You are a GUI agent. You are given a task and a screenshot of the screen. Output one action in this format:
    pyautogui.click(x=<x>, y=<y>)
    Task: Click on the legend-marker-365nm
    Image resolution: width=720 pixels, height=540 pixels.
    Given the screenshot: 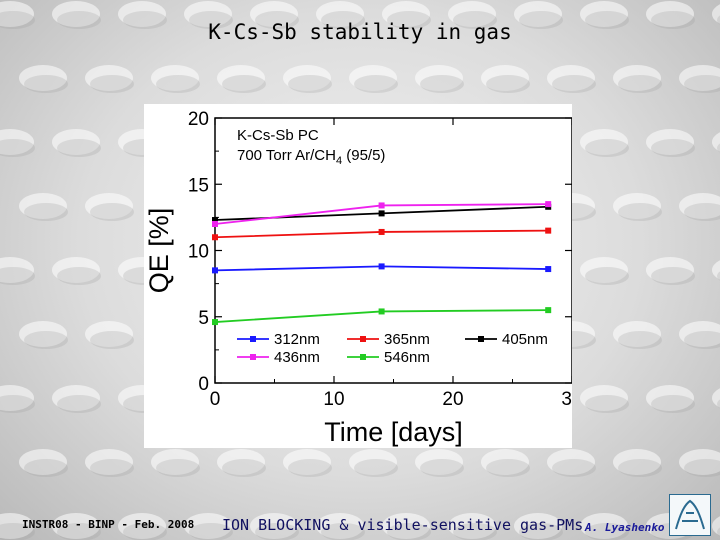 What is the action you would take?
    pyautogui.click(x=363, y=339)
    